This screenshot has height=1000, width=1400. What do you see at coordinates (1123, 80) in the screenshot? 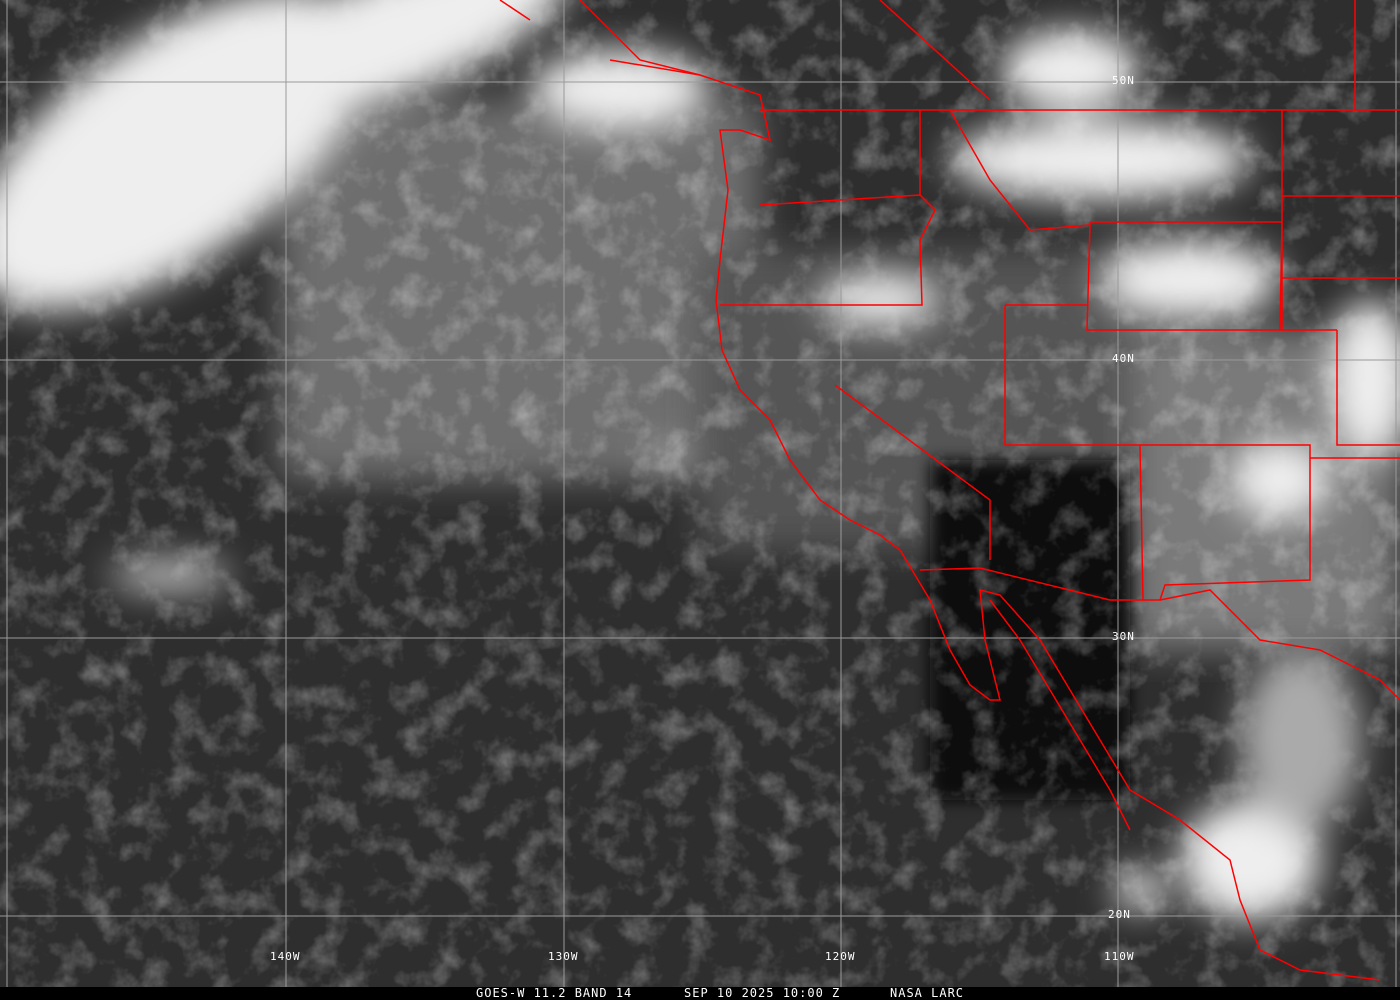
I see `lat-label-50n: 50N` at bounding box center [1123, 80].